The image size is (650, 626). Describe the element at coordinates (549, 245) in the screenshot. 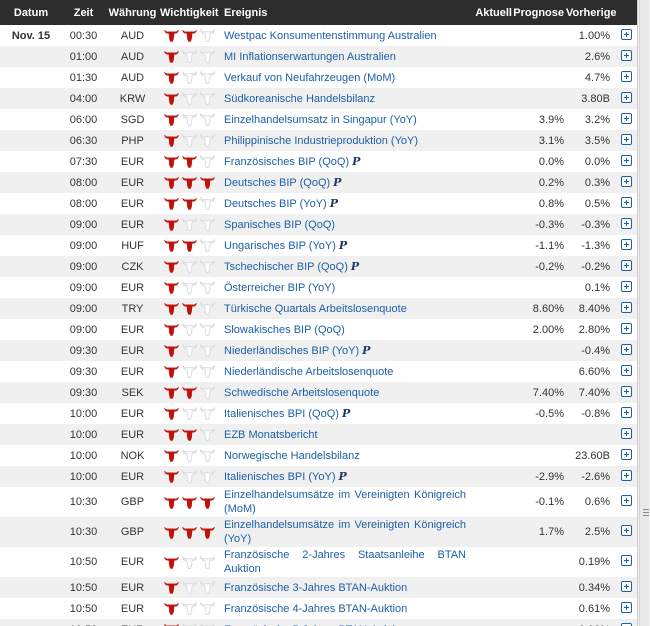

I see `forecast-cell: -1.1%` at that location.